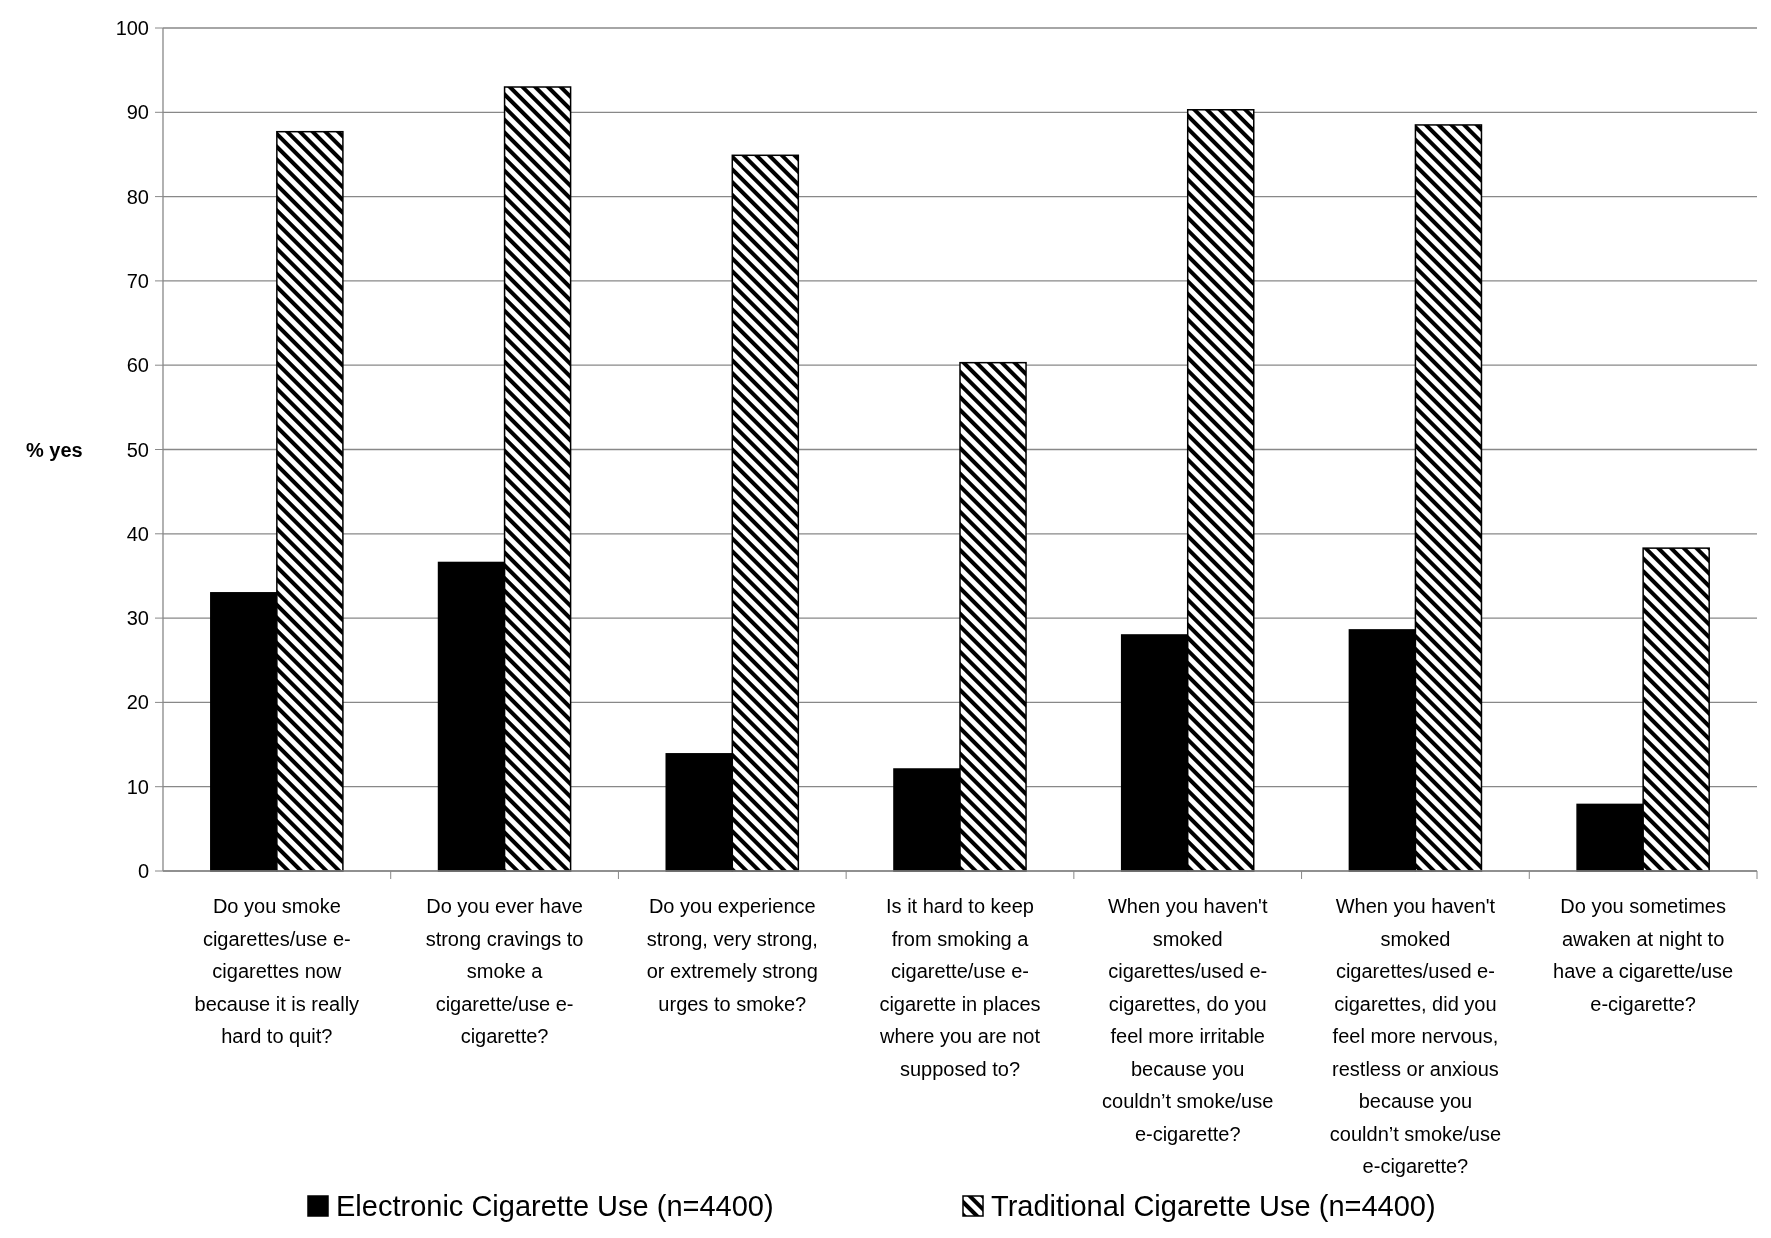 The height and width of the screenshot is (1238, 1771). I want to click on category-label: When you haven't smoked cigarettes/used e- cigarettes, did you feel more nervous, restless or anxious because you couldn’t smoke/use e-cigarette?, so click(1415, 1036).